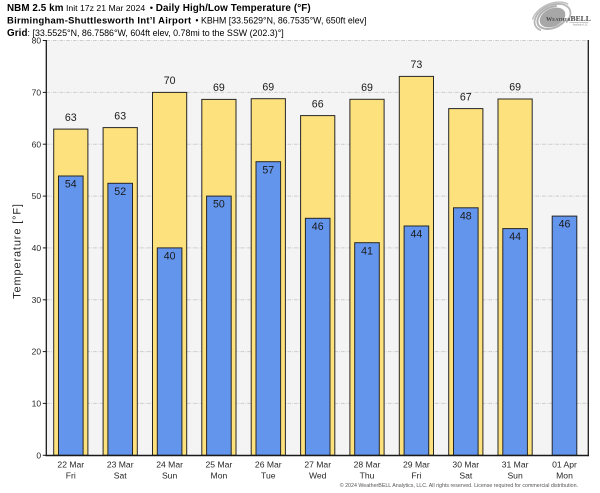  What do you see at coordinates (37, 41) in the screenshot?
I see `svg-text: 80` at bounding box center [37, 41].